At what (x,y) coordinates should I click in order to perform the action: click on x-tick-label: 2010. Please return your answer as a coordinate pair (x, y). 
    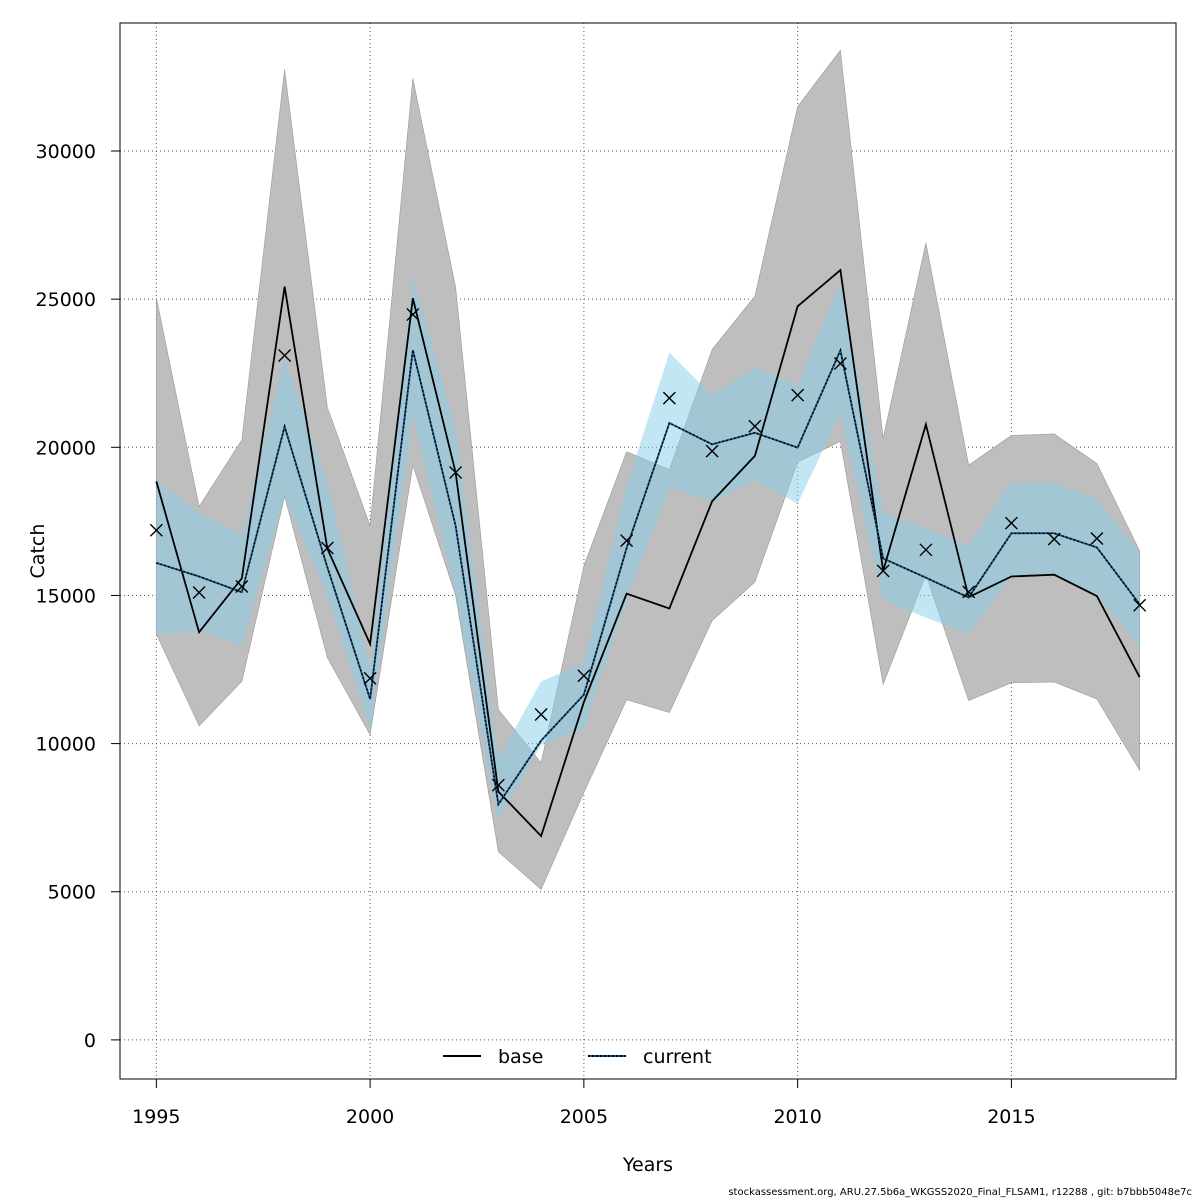
    Looking at the image, I should click on (797, 1117).